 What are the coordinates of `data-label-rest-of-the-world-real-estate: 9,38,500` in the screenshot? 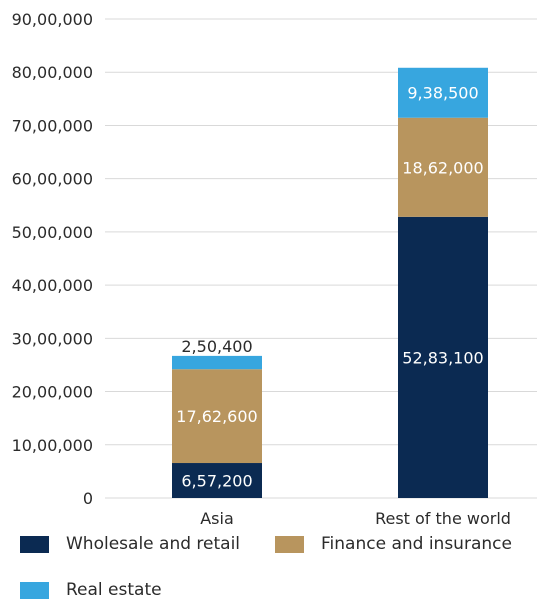 It's located at (442, 93).